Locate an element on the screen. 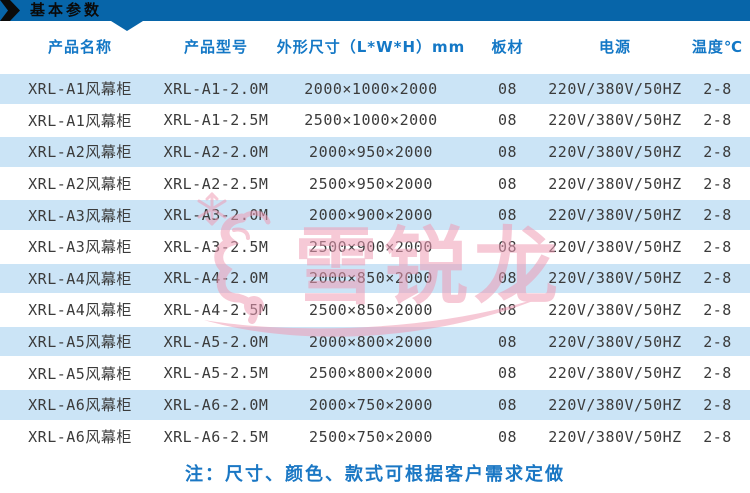  table-cell: XRL-A2-2.0M is located at coordinates (216, 152).